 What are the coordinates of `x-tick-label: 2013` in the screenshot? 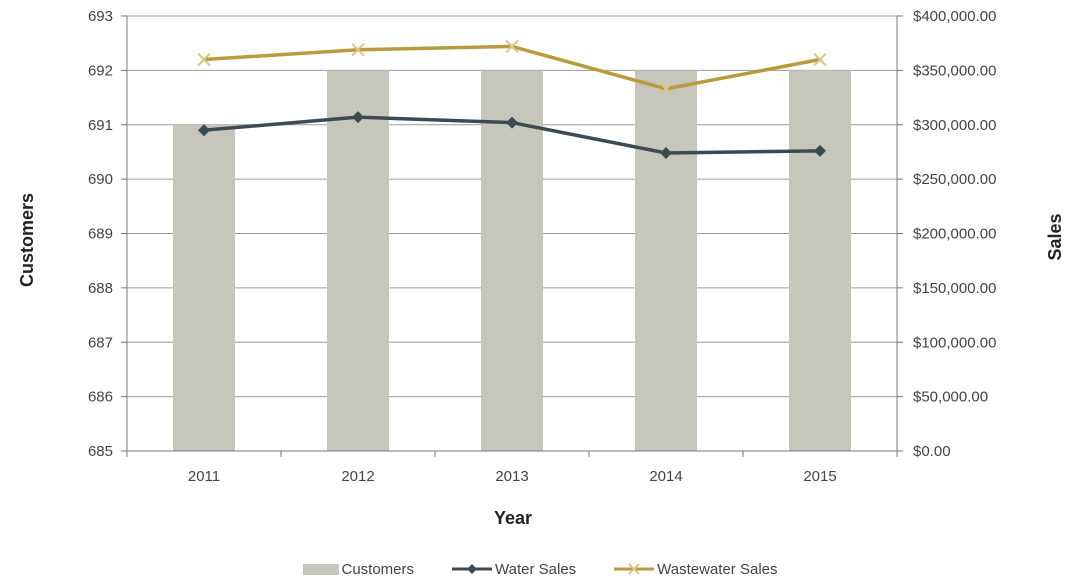 It's located at (511, 476).